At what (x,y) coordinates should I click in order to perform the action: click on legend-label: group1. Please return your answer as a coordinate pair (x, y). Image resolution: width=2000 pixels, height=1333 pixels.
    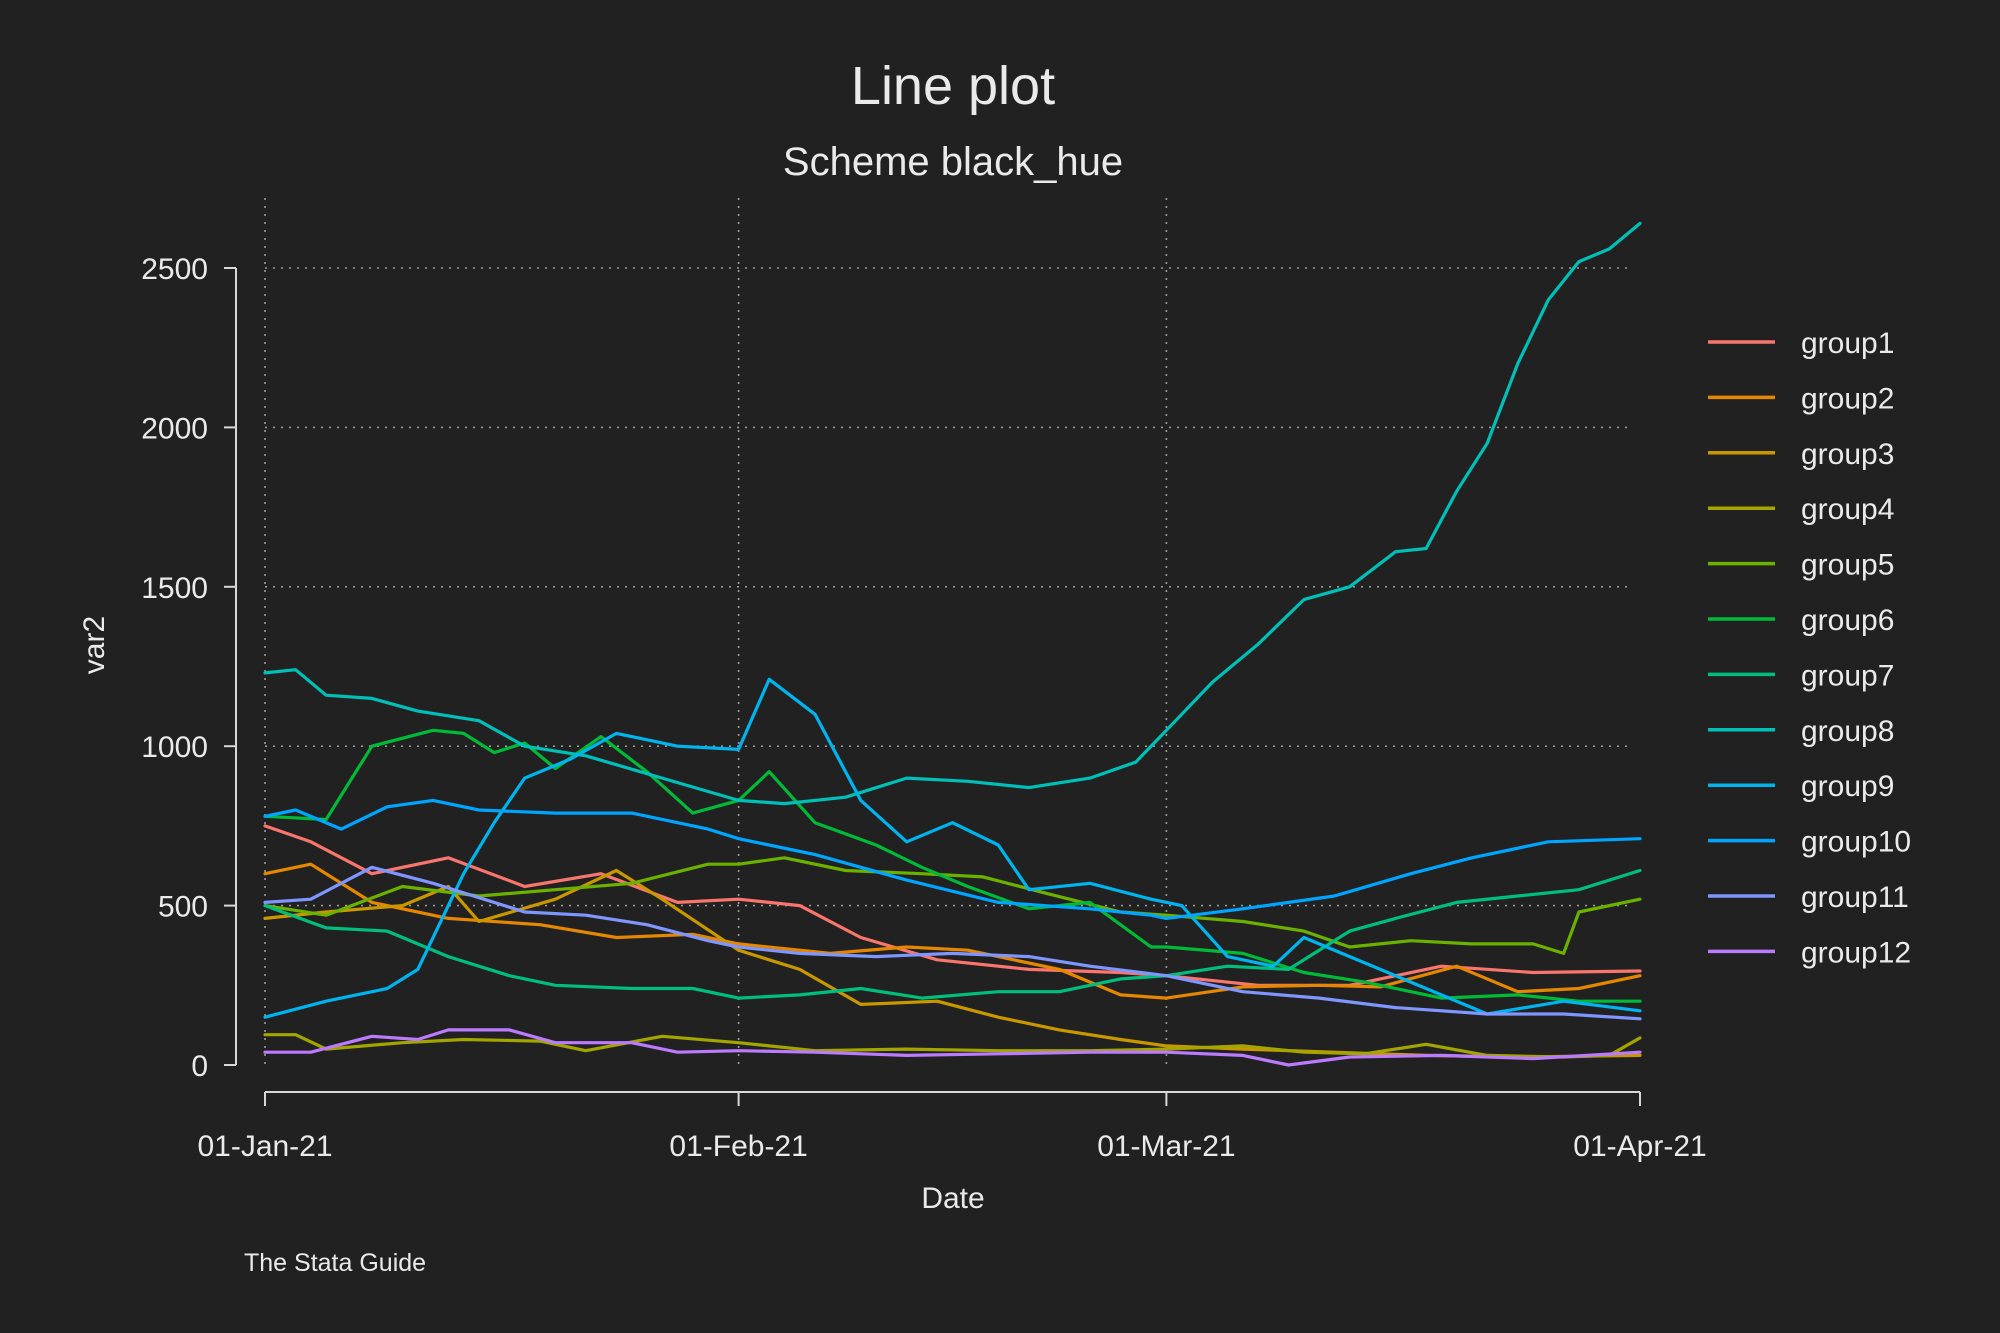
    Looking at the image, I should click on (1847, 343).